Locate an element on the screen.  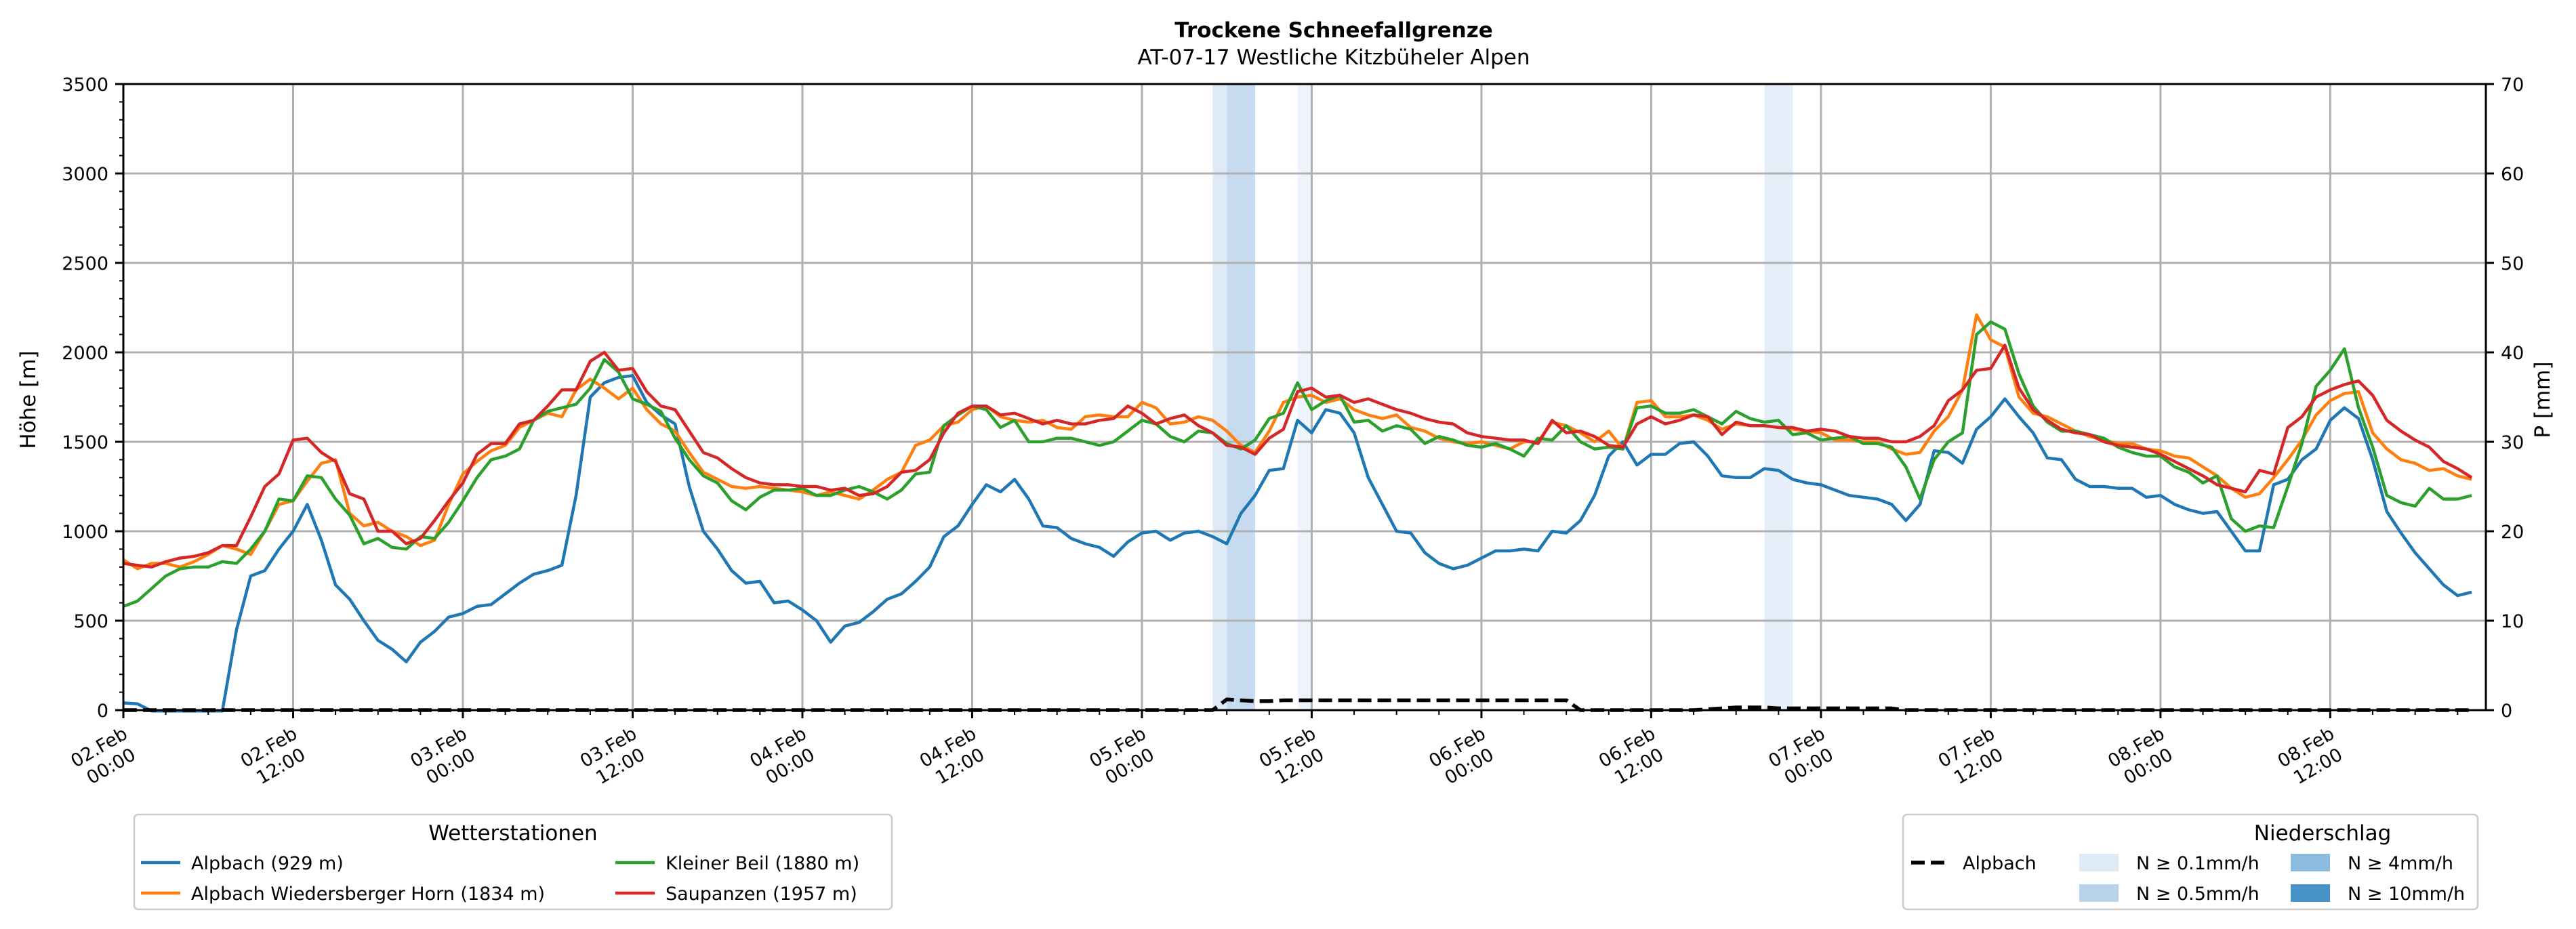
legend-precip-box is located at coordinates (2191, 862).